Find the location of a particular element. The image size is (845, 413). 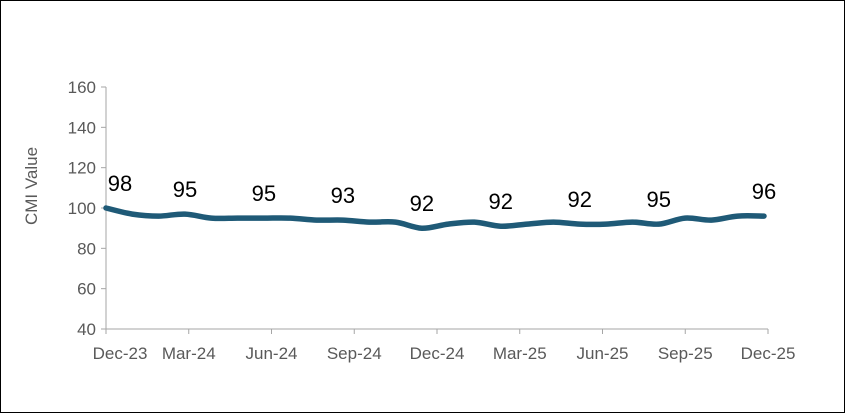

data-label: 96 is located at coordinates (764, 191).